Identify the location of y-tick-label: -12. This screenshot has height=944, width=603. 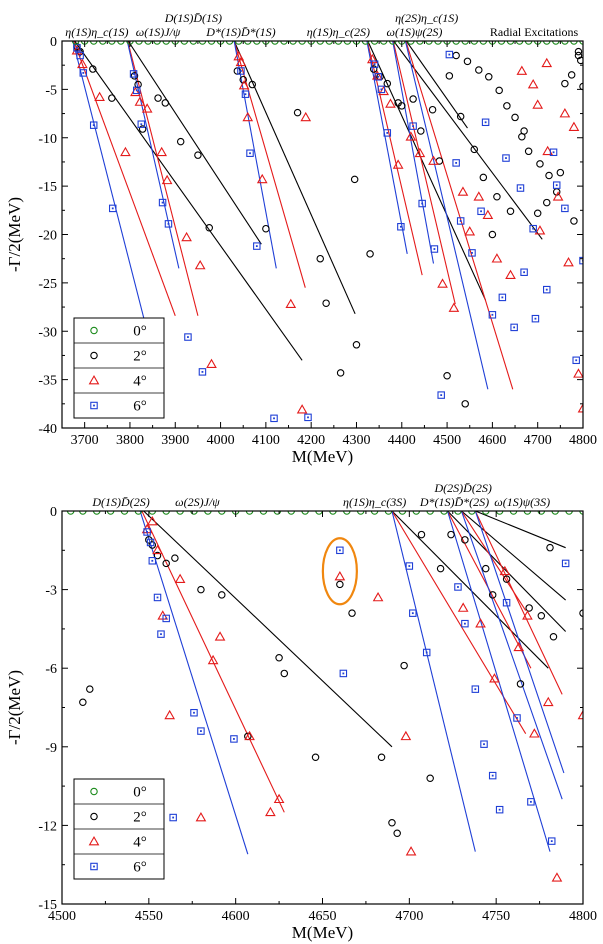
(47, 826).